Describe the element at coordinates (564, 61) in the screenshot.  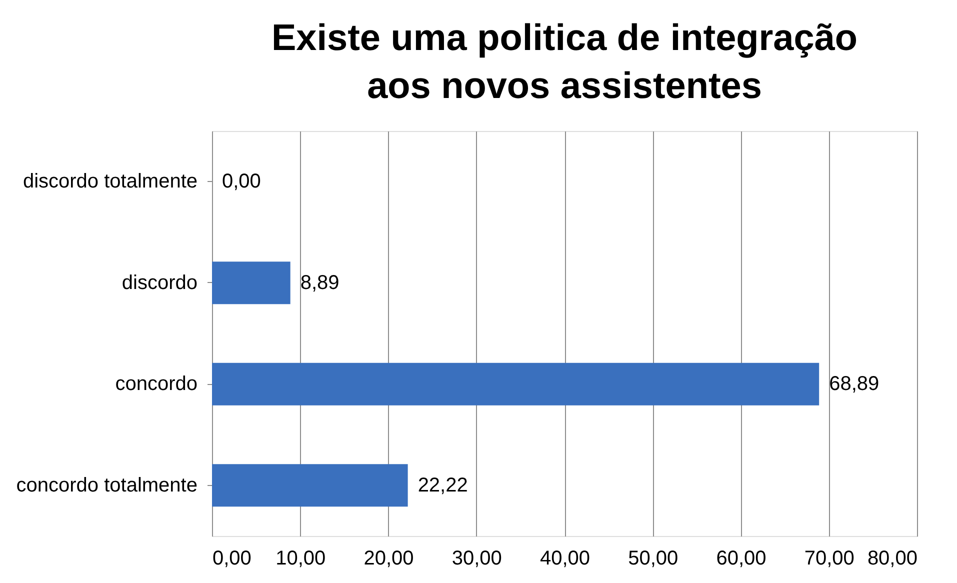
I see `chart-title: Existe uma politica de integração aos novos assistentes` at that location.